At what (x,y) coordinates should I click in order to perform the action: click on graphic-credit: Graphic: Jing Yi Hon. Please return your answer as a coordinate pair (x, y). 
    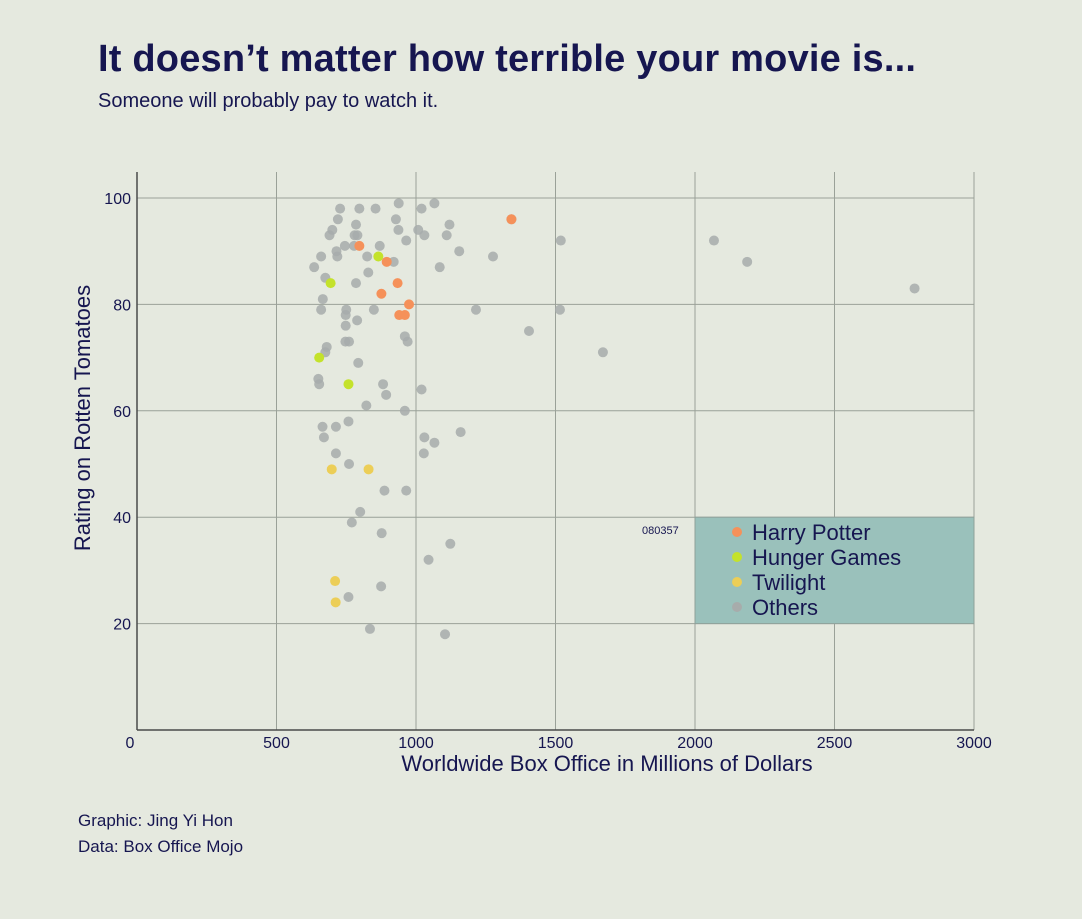
    Looking at the image, I should click on (155, 820).